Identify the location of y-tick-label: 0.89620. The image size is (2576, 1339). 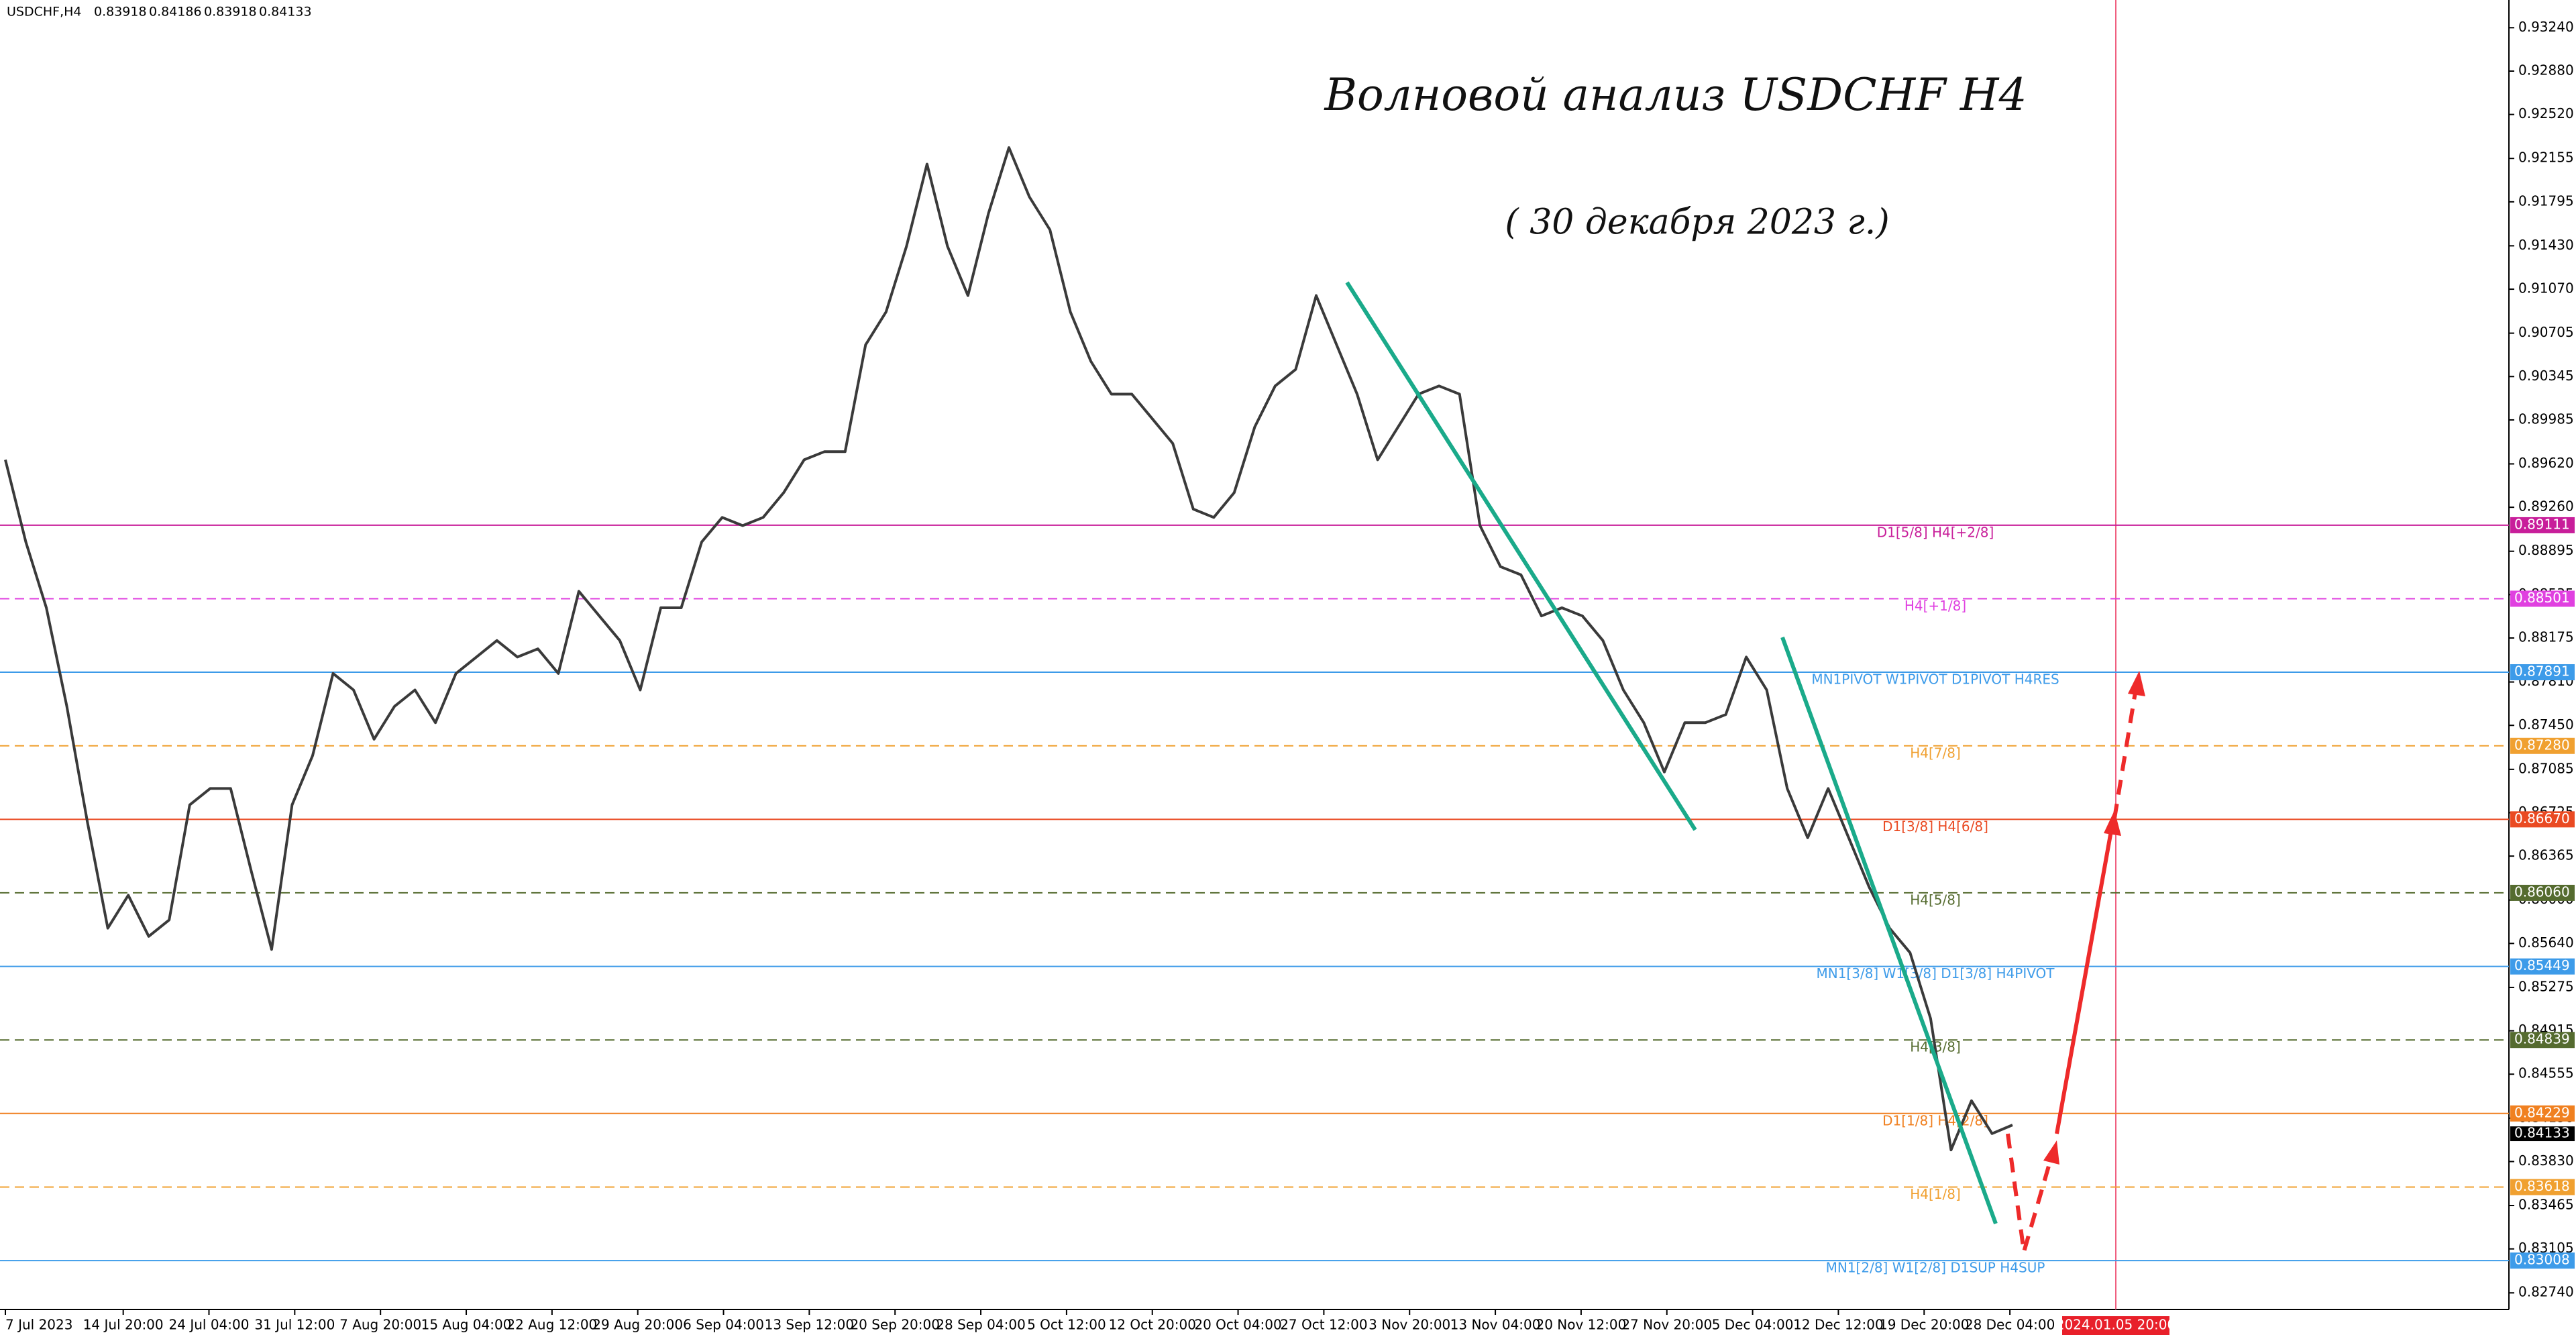
(2546, 463).